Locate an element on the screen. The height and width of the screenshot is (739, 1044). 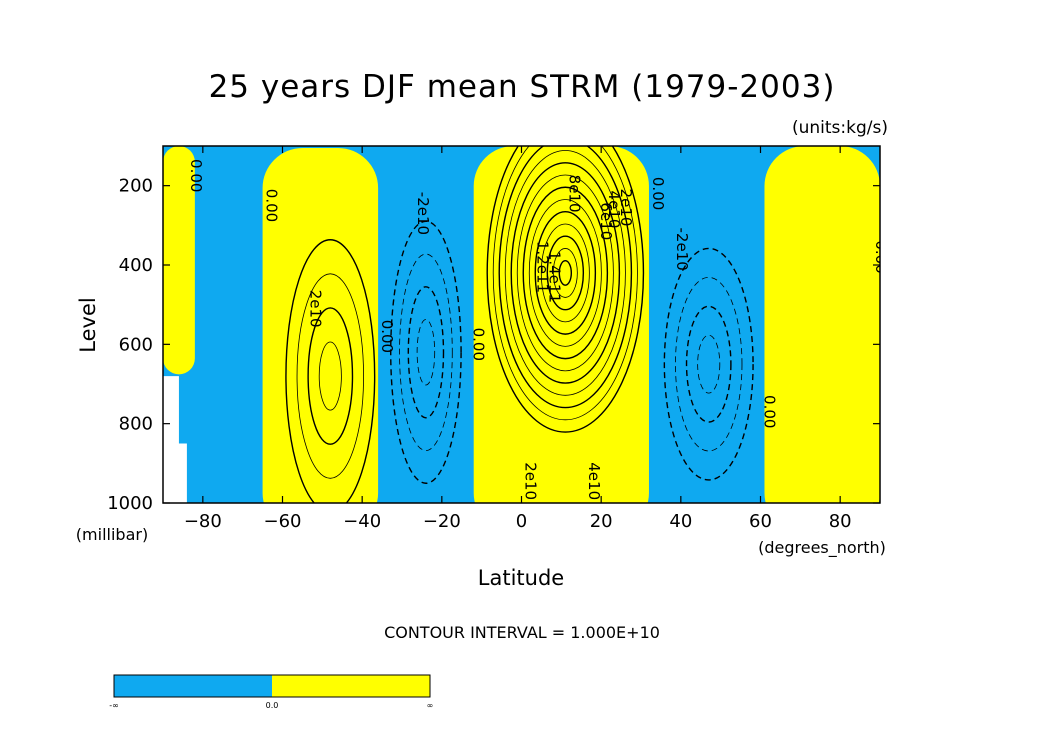
y-tick-label: 600 is located at coordinates (136, 344).